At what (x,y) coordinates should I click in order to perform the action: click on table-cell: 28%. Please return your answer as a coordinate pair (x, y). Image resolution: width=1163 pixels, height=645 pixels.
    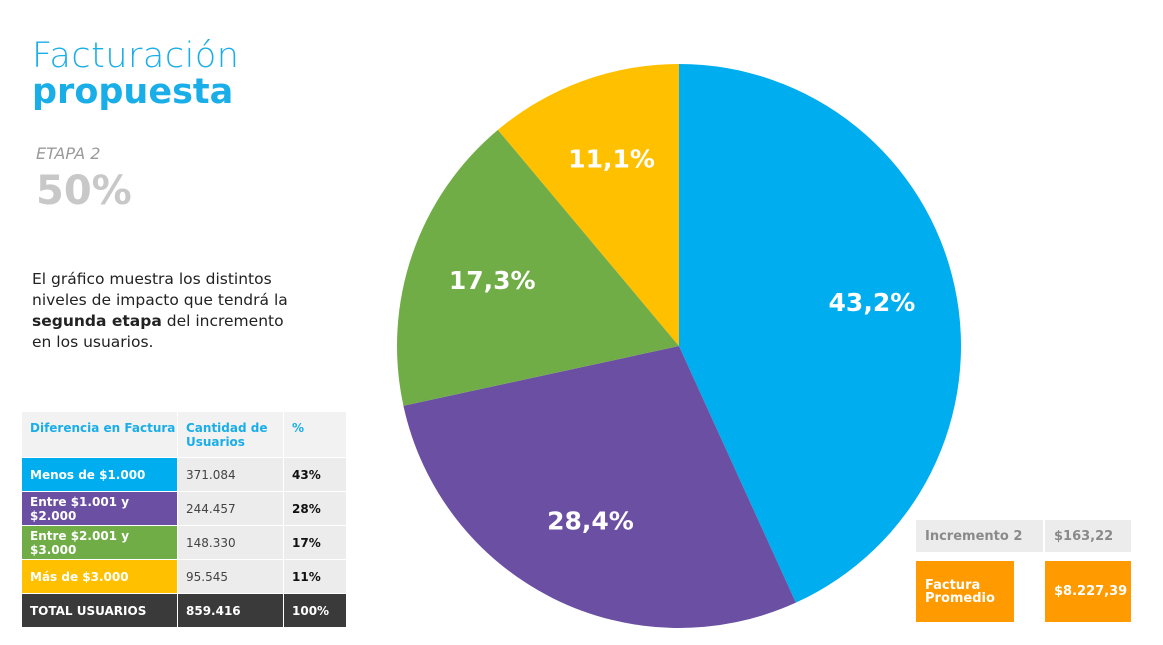
    Looking at the image, I should click on (315, 509).